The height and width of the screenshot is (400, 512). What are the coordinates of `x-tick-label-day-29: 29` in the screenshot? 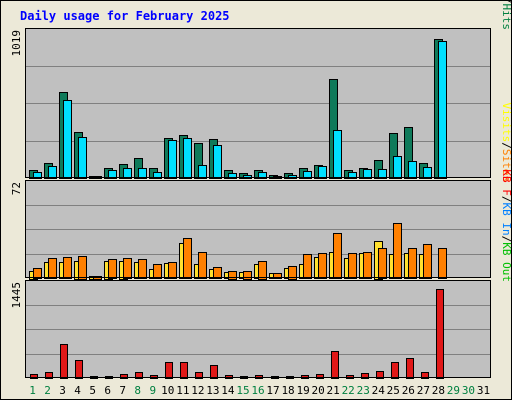 It's located at (453, 390).